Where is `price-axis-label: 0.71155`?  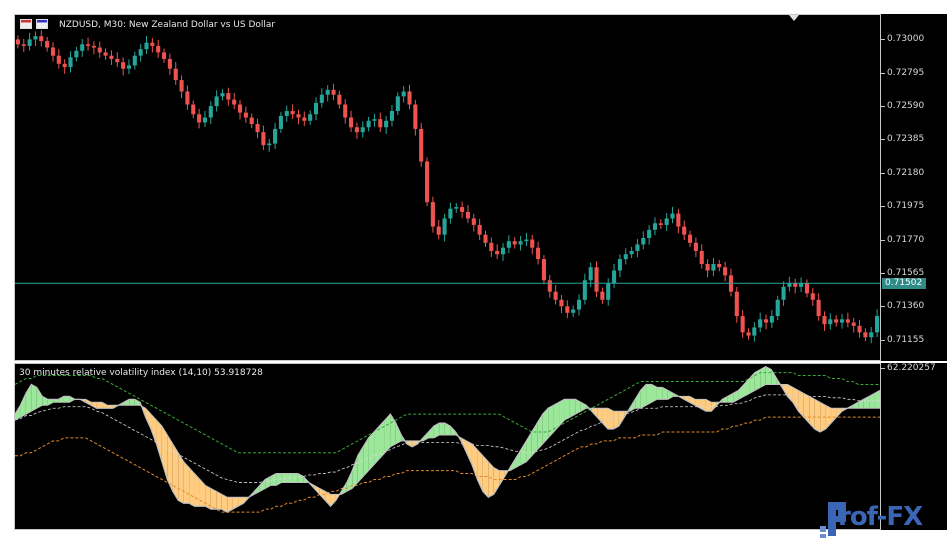 price-axis-label: 0.71155 is located at coordinates (906, 339).